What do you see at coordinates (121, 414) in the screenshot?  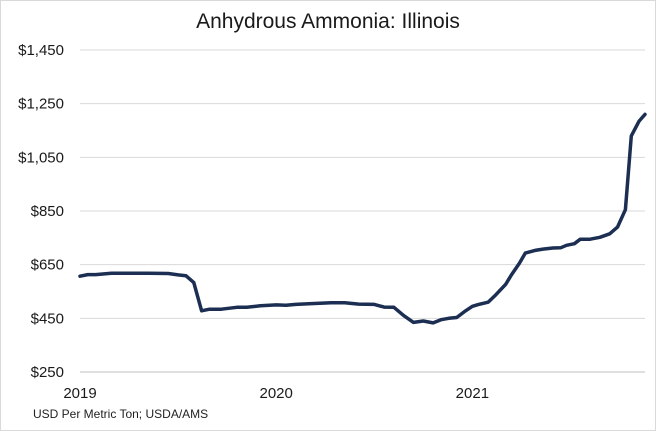 I see `source-note: USD Per Metric Ton; USDA/AMS` at bounding box center [121, 414].